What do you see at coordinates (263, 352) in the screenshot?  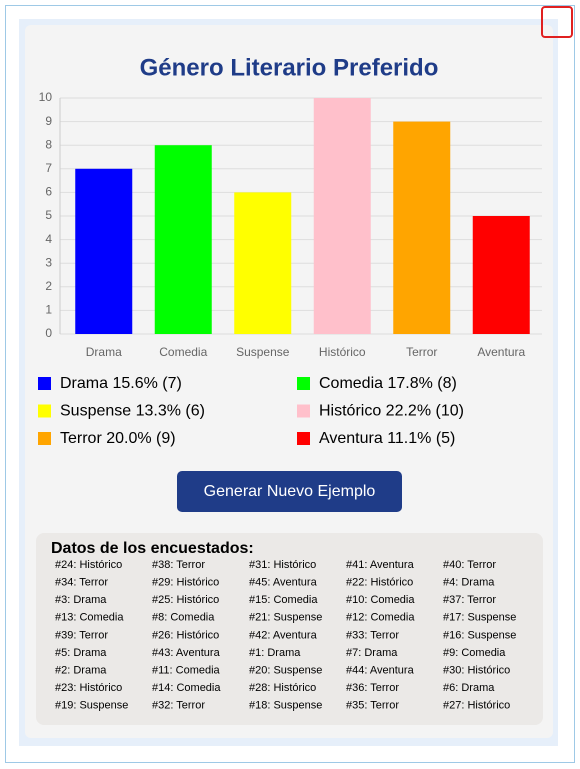 I see `x-tick-label: Suspense` at bounding box center [263, 352].